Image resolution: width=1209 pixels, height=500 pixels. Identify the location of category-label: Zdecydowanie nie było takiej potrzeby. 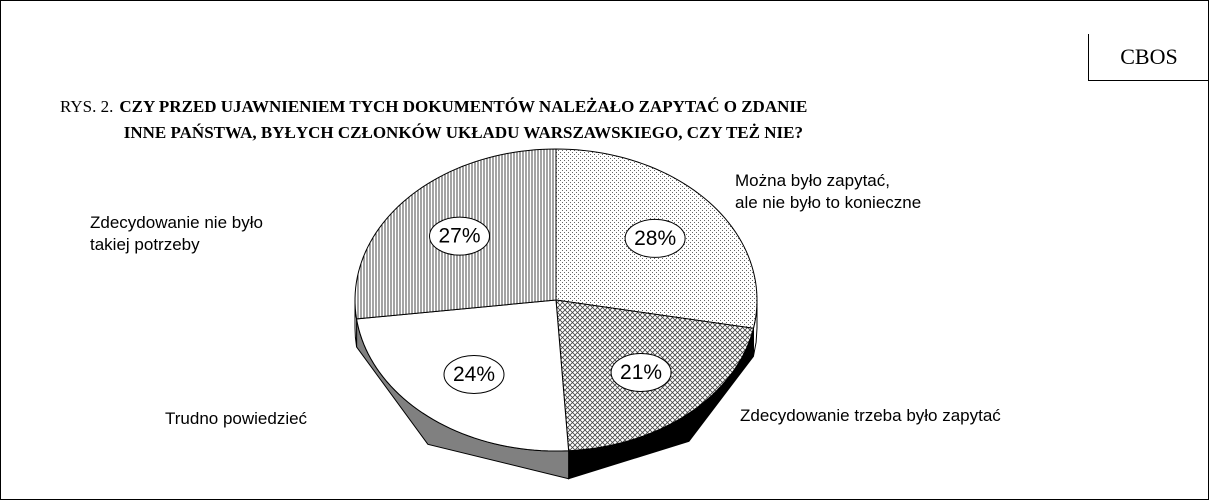
(176, 233).